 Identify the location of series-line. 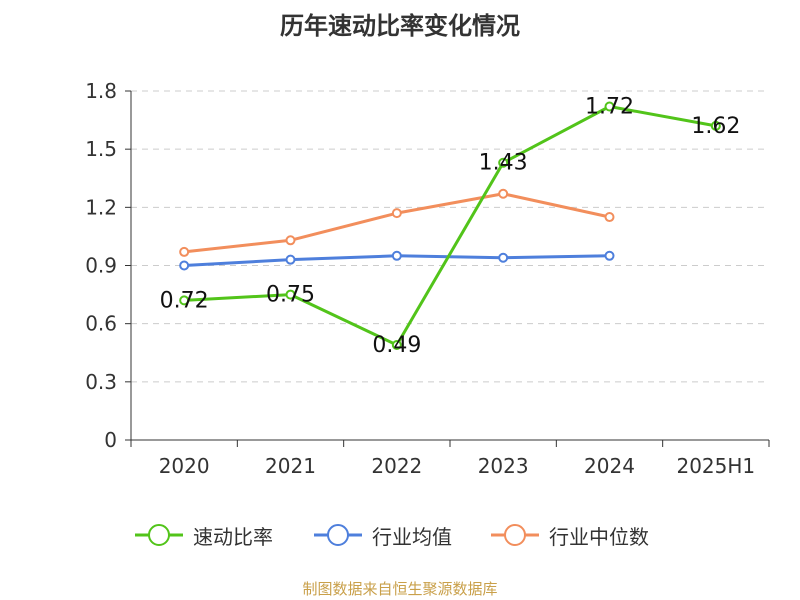
(396, 223).